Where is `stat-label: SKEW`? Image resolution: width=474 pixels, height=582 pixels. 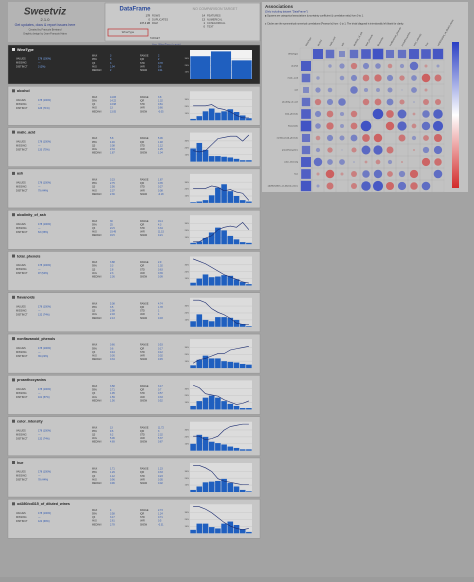
stat-label: SKEW is located at coordinates (144, 524).